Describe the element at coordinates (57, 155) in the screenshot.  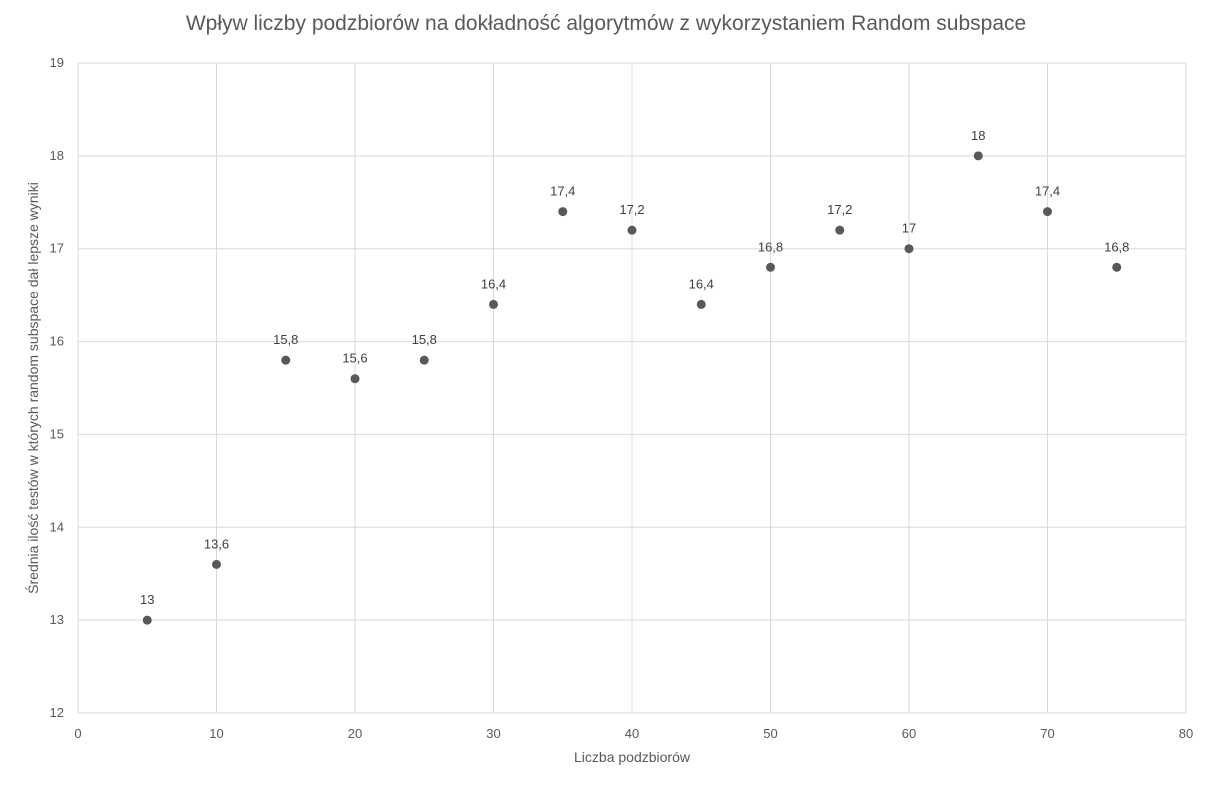
I see `y-tick-label: 18` at that location.